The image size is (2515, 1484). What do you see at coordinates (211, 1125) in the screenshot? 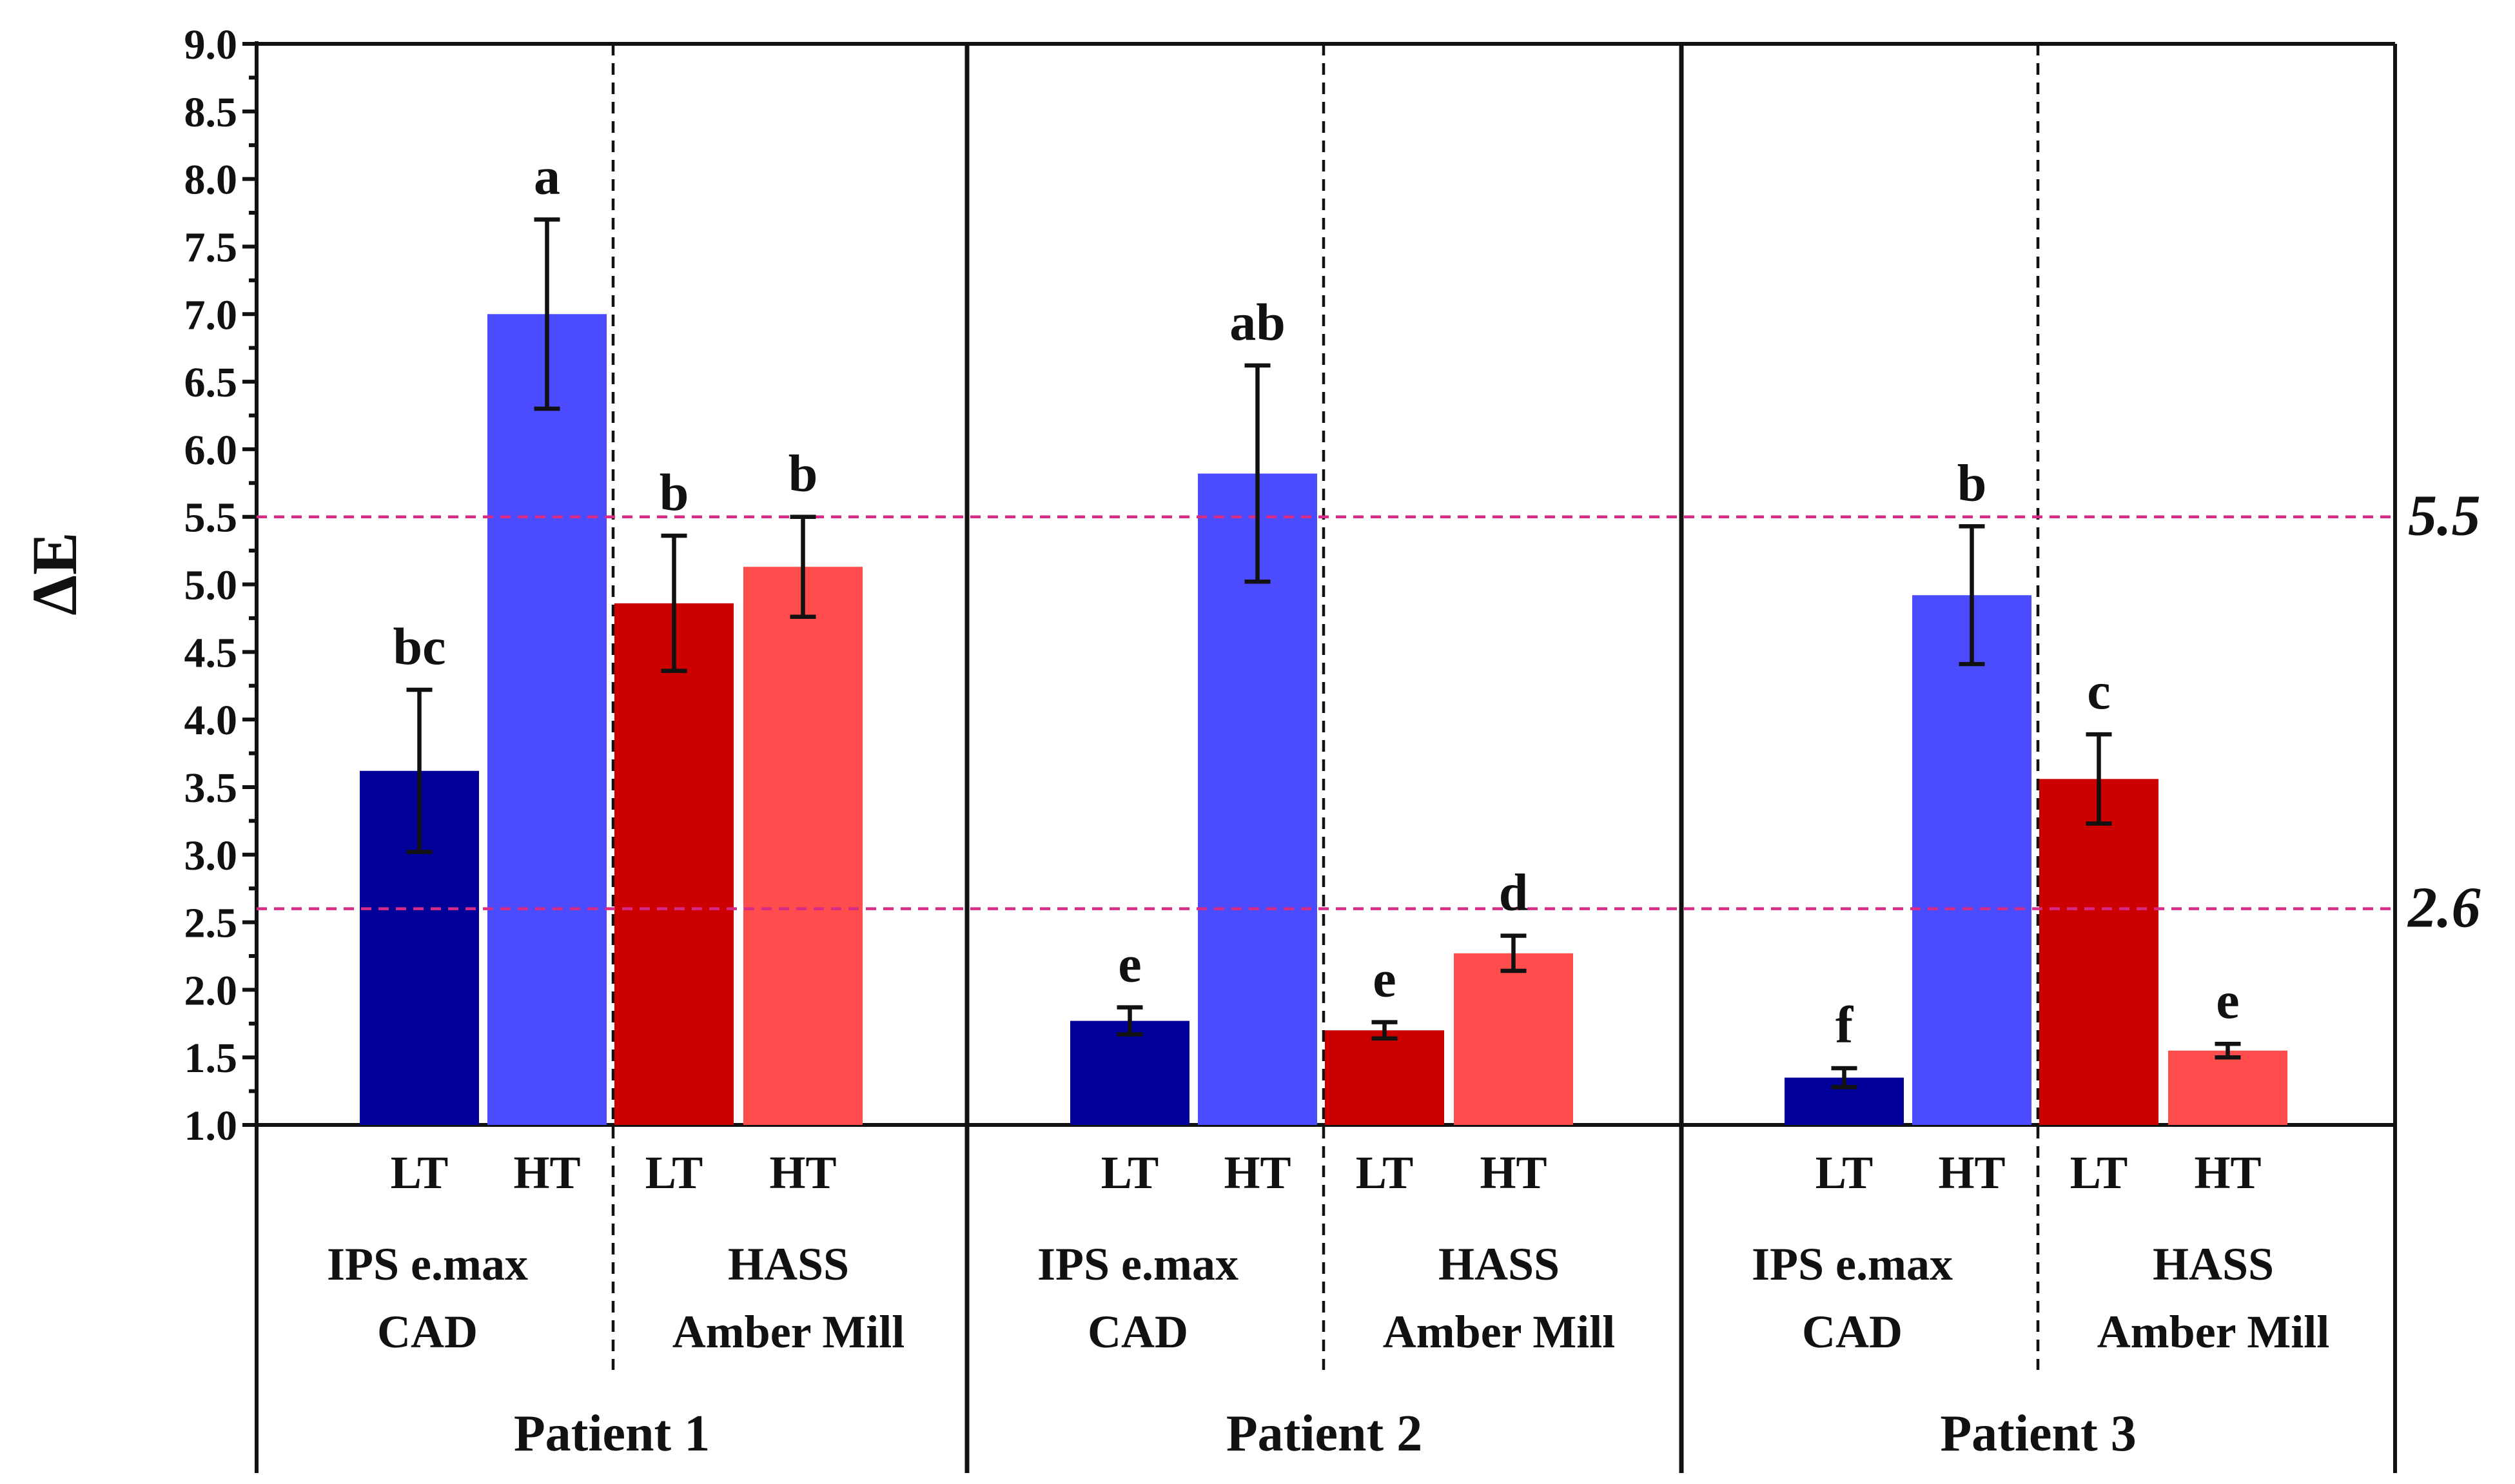
I see `y-tick-label: 1.0` at bounding box center [211, 1125].